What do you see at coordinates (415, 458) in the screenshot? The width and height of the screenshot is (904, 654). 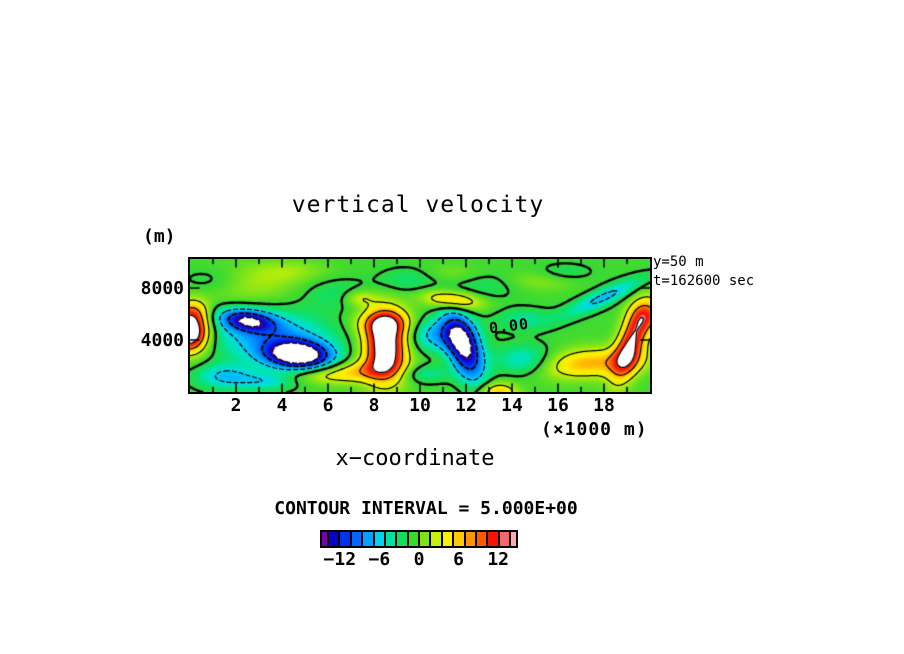 I see `x-axis-title: x−coordinate` at bounding box center [415, 458].